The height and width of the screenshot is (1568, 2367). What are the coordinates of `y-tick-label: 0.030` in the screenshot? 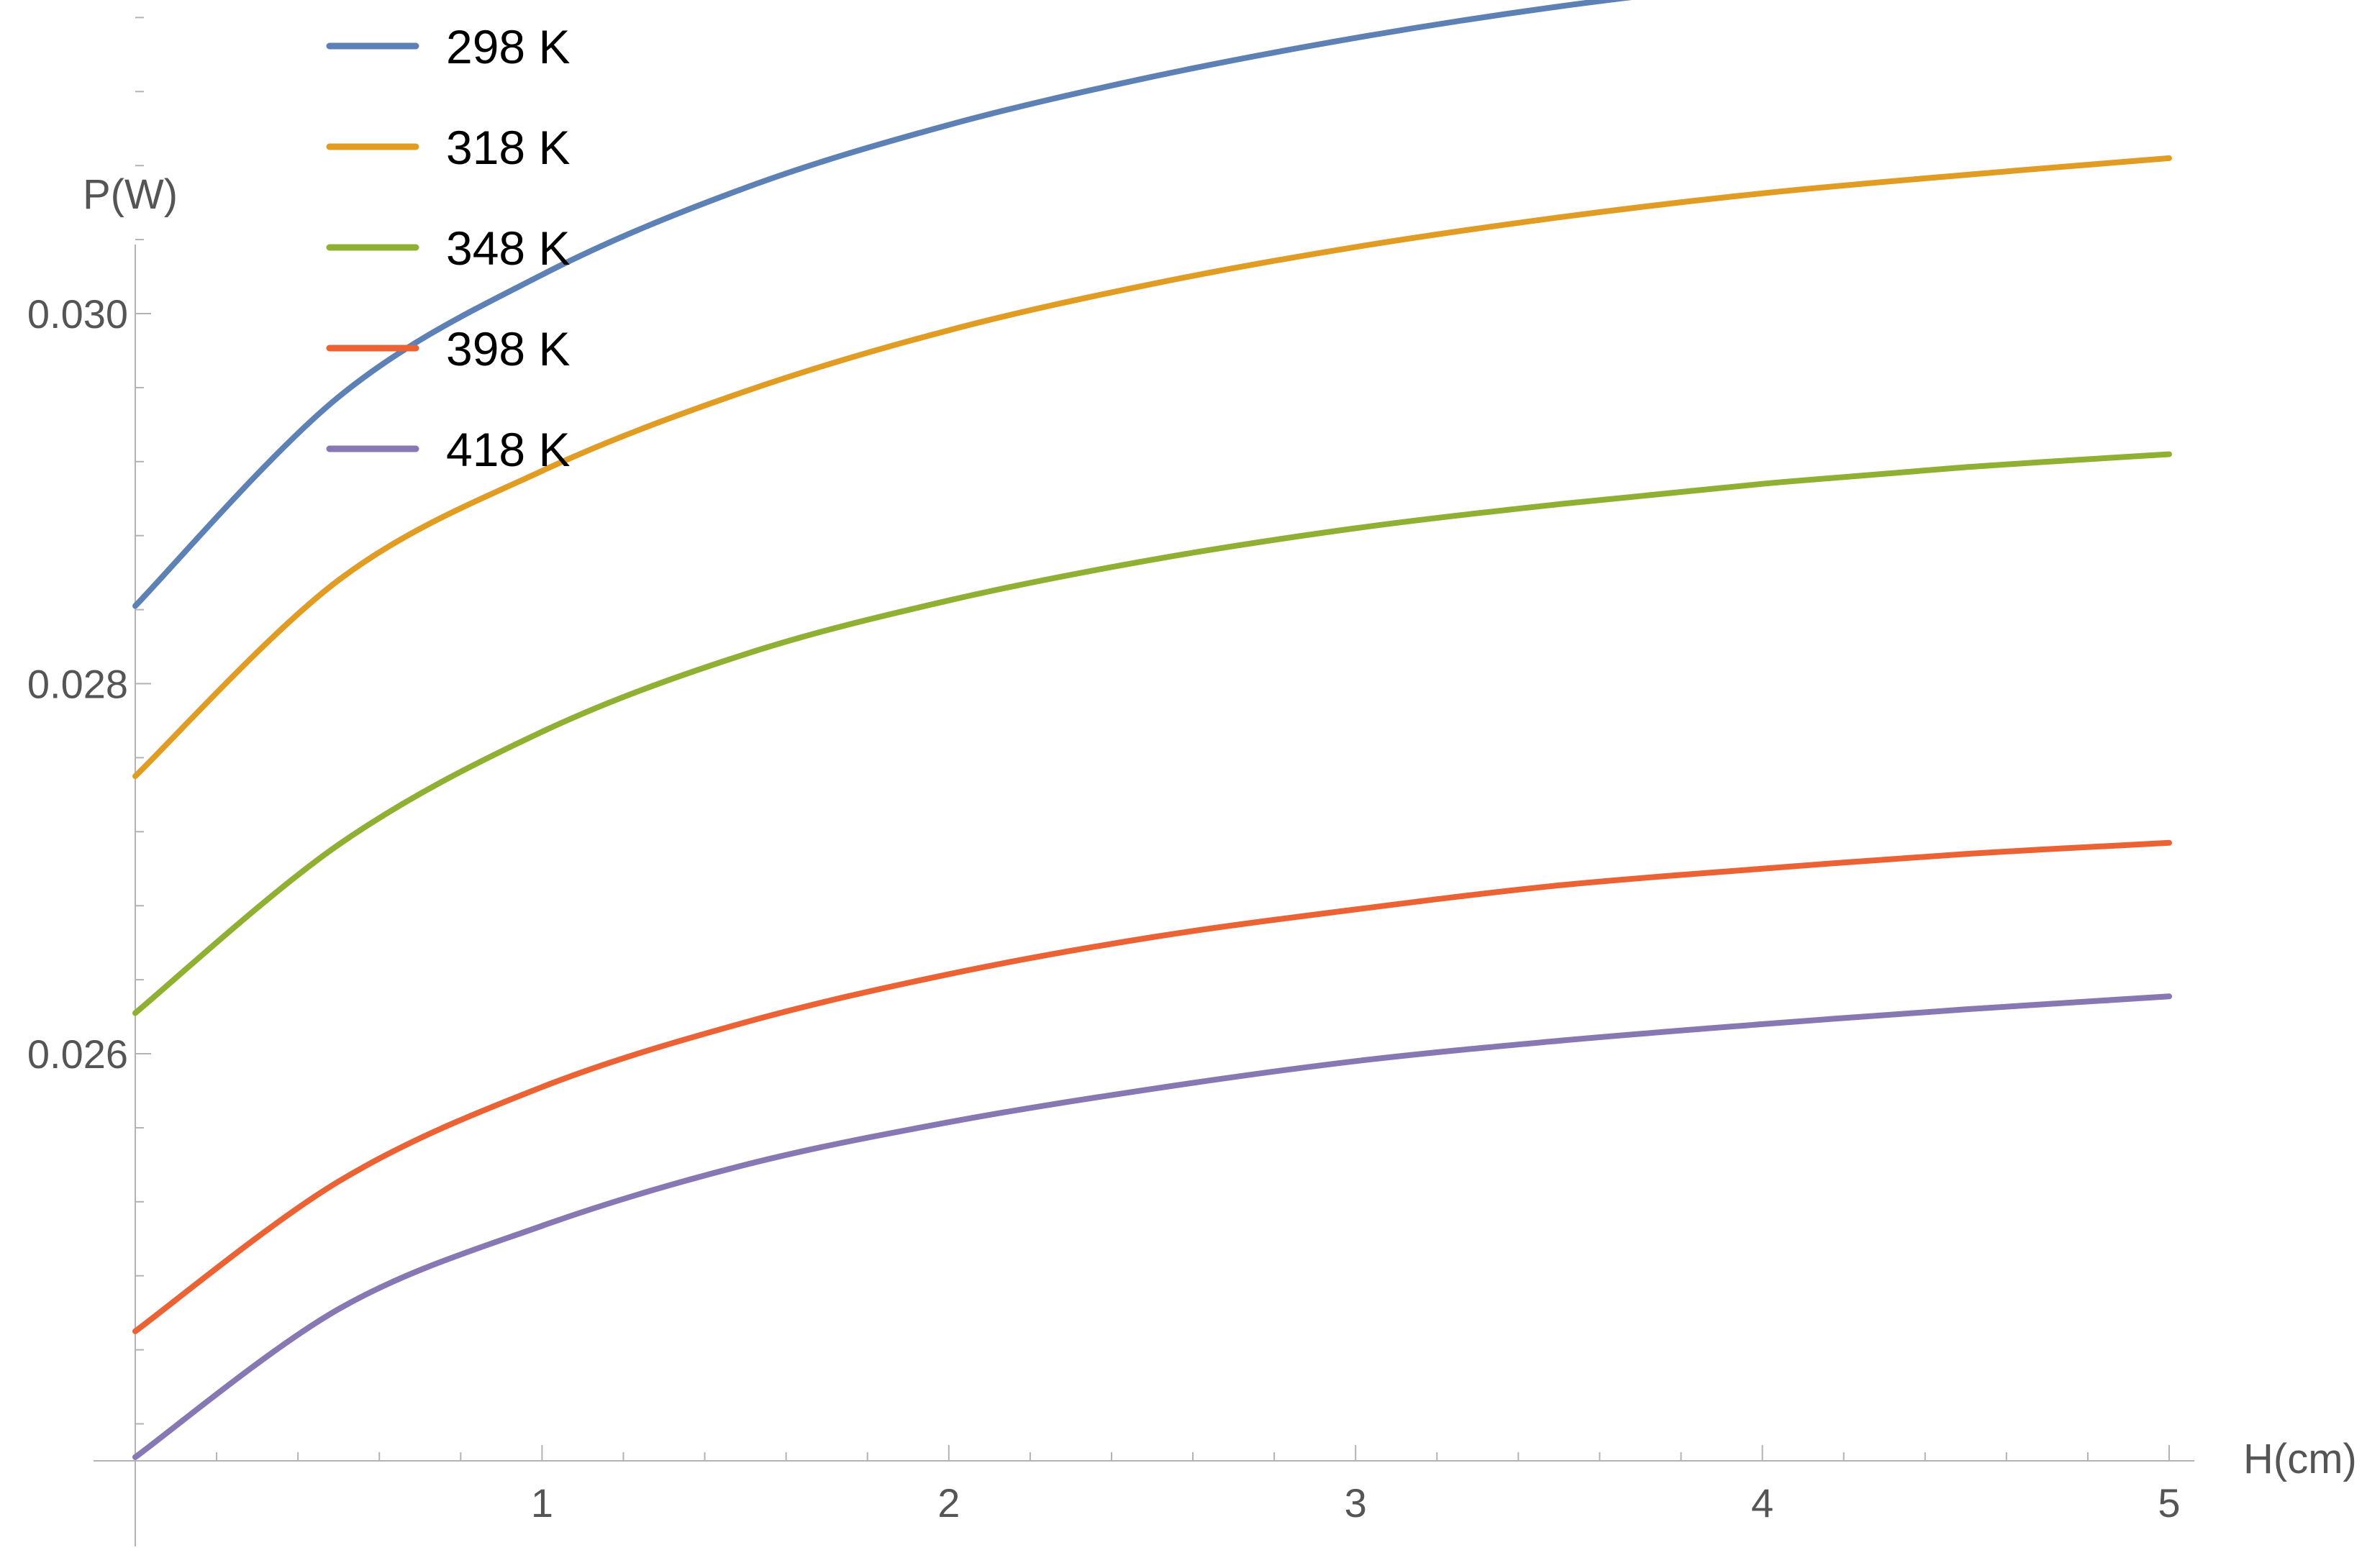 It's located at (77, 314).